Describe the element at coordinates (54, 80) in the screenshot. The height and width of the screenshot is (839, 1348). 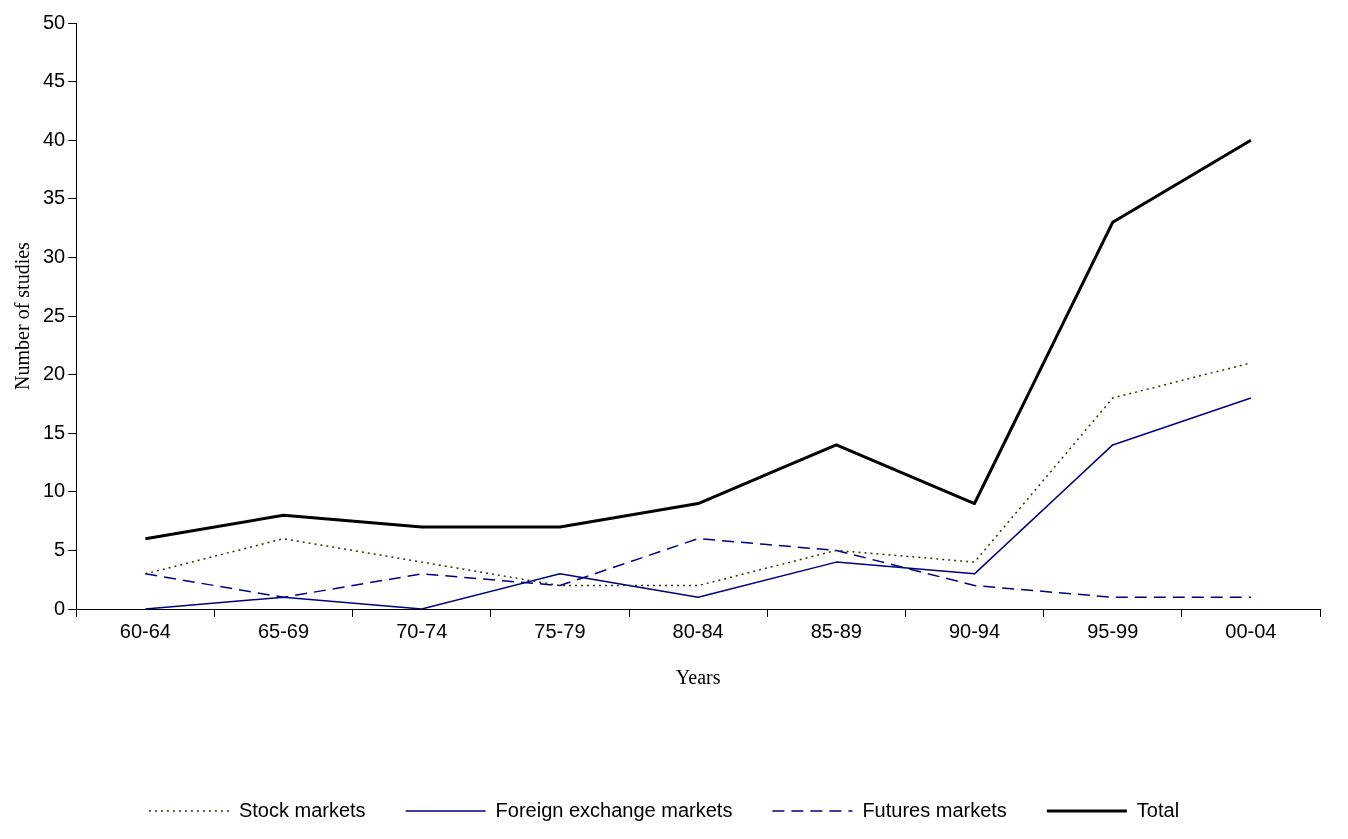
I see `y-tick-label: 45` at that location.